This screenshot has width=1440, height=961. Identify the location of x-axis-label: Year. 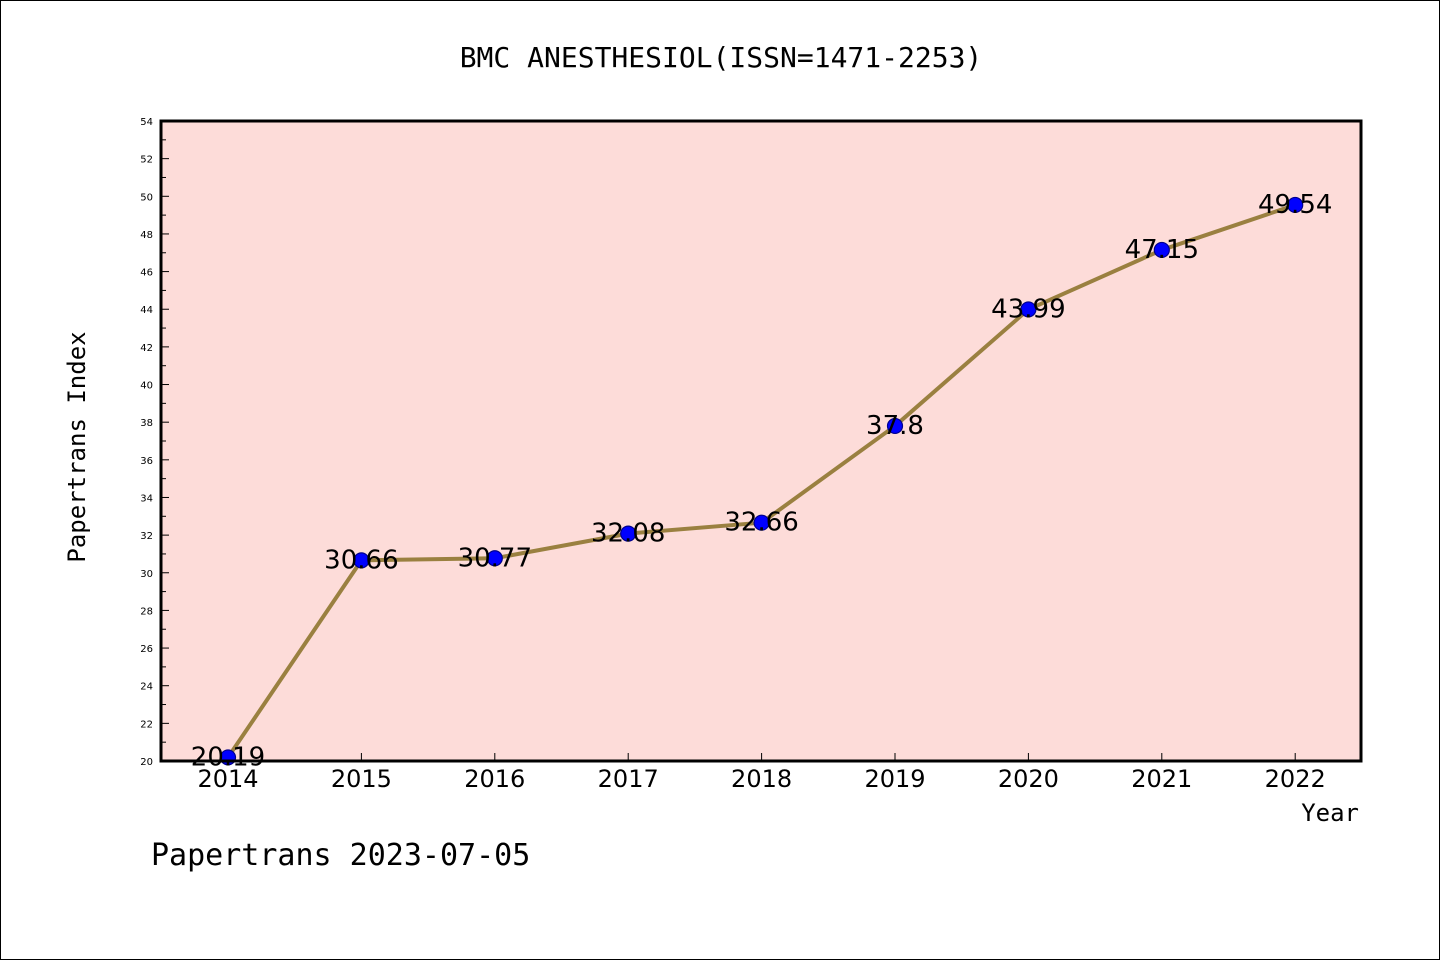
(1330, 813).